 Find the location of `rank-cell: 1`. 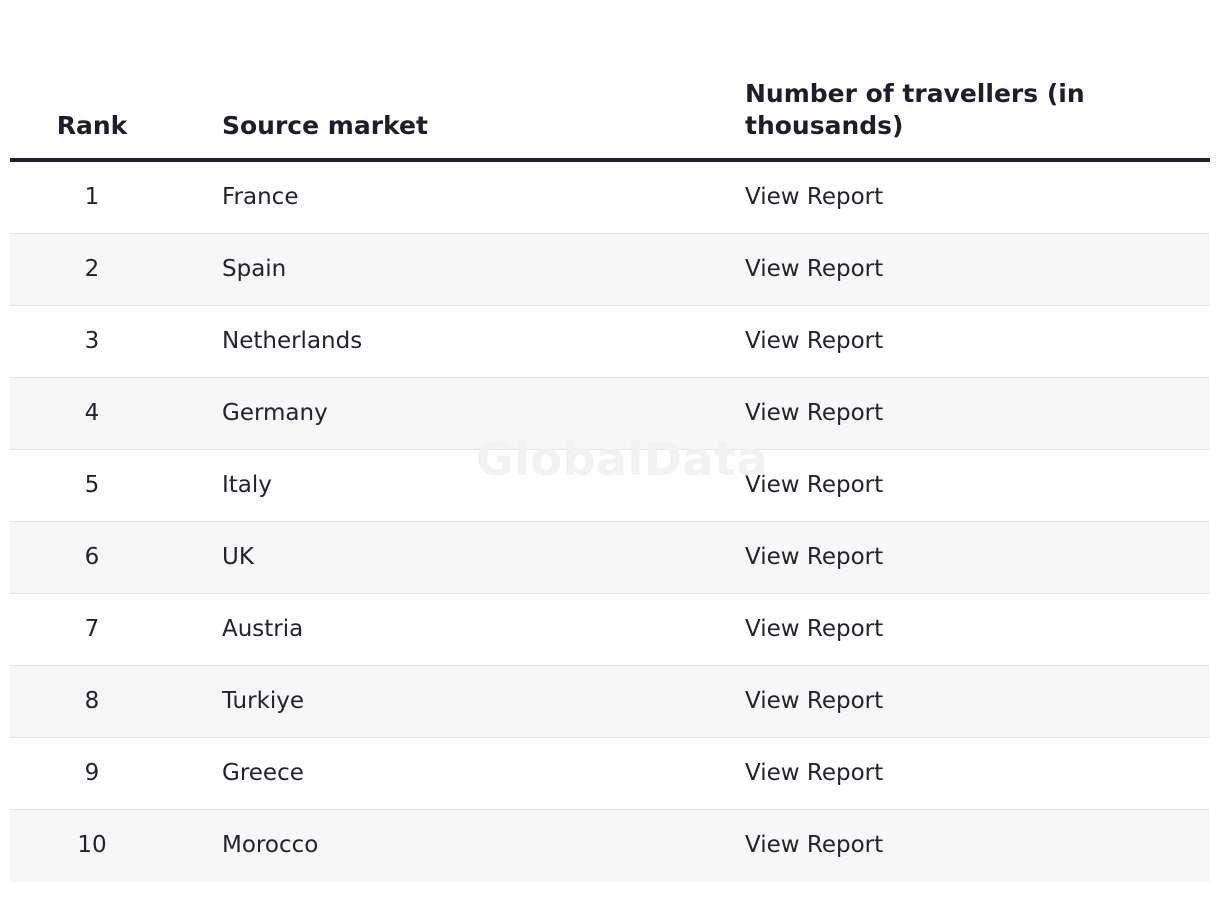

rank-cell: 1 is located at coordinates (92, 197).